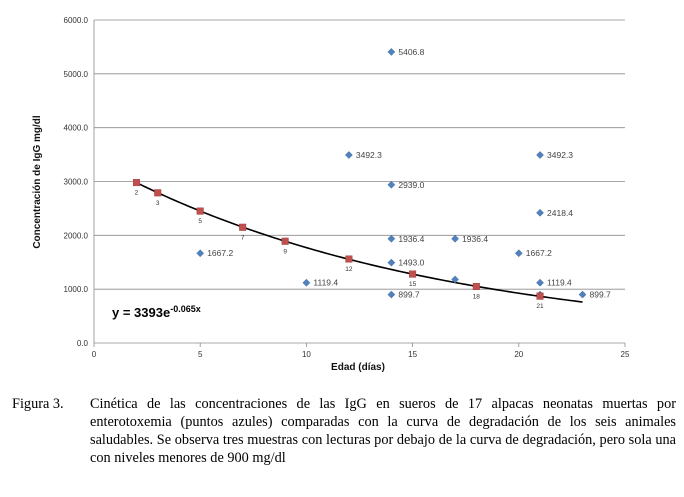 This screenshot has width=684, height=497. What do you see at coordinates (243, 237) in the screenshot?
I see `curve-point-label: 7` at bounding box center [243, 237].